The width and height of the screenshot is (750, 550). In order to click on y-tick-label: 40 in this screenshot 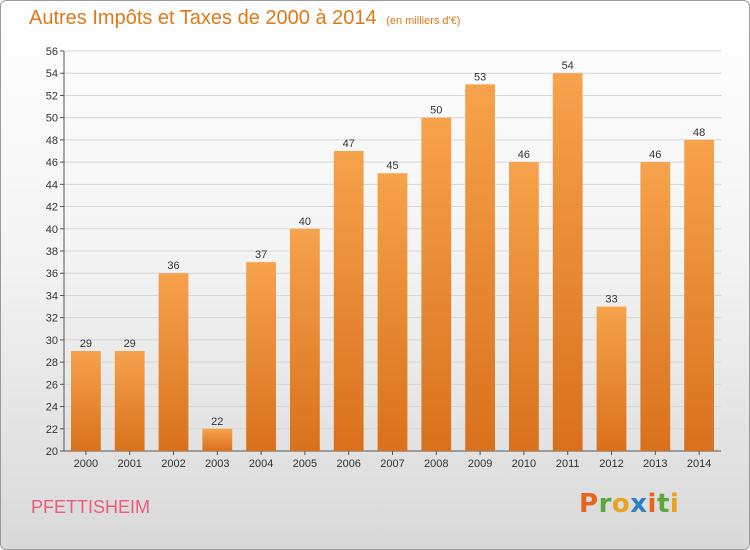, I will do `click(52, 230)`.